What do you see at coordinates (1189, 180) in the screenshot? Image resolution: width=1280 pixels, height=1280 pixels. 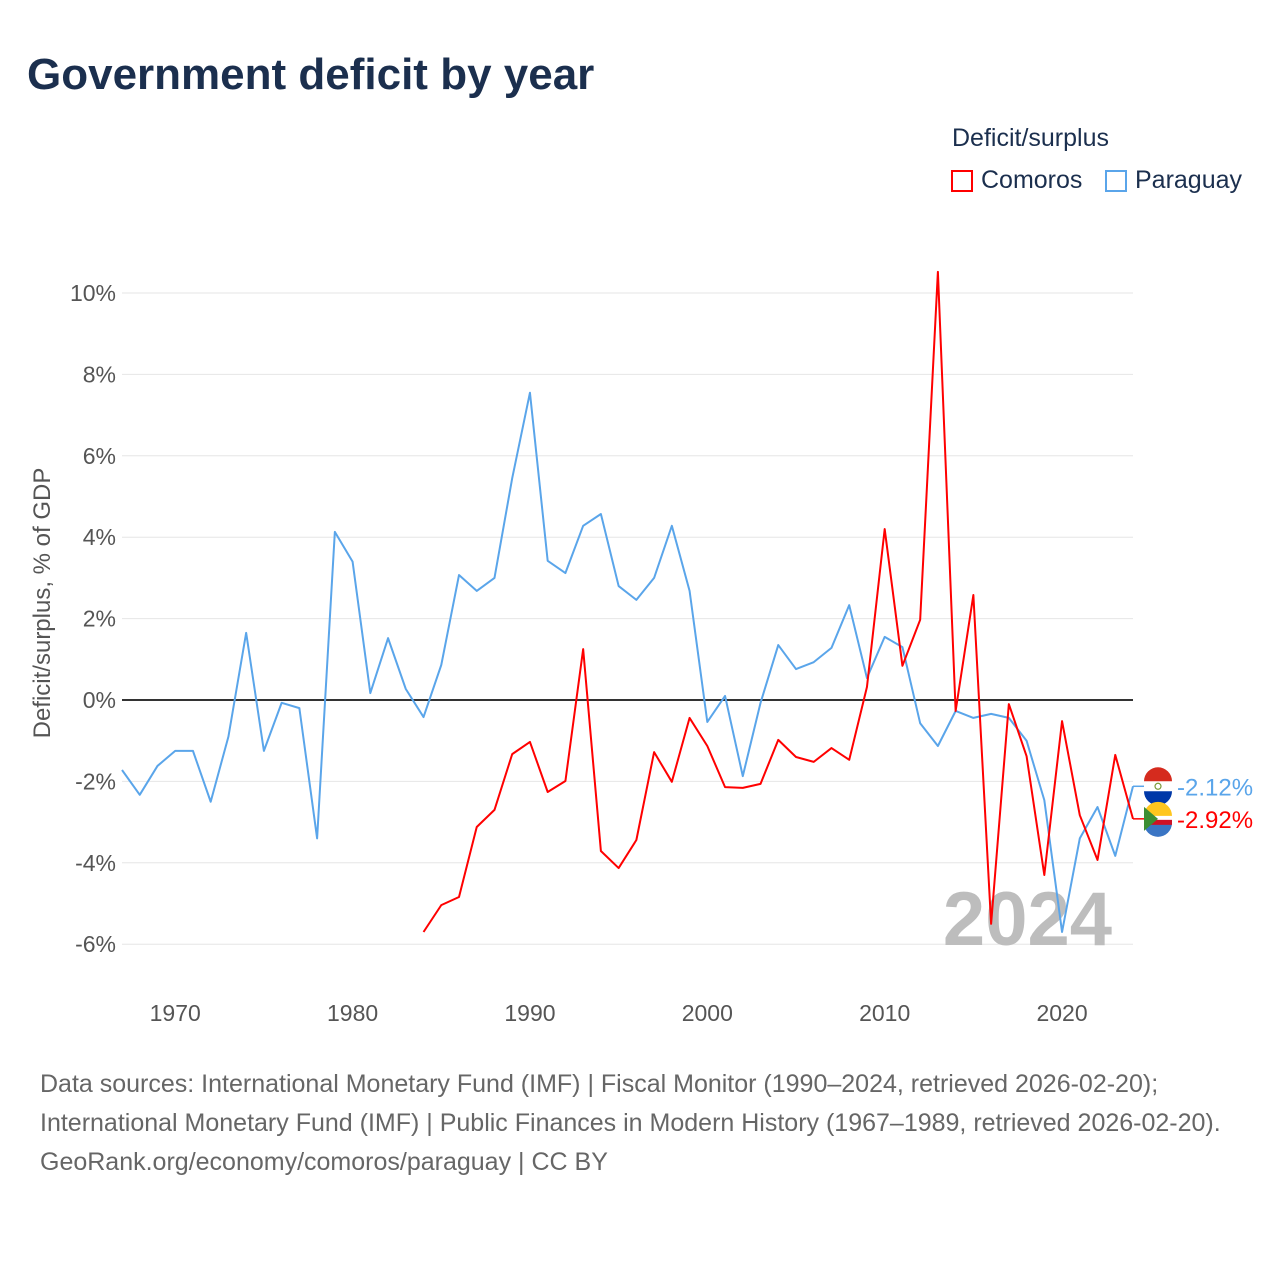 I see `legend-label: Paraguay` at bounding box center [1189, 180].